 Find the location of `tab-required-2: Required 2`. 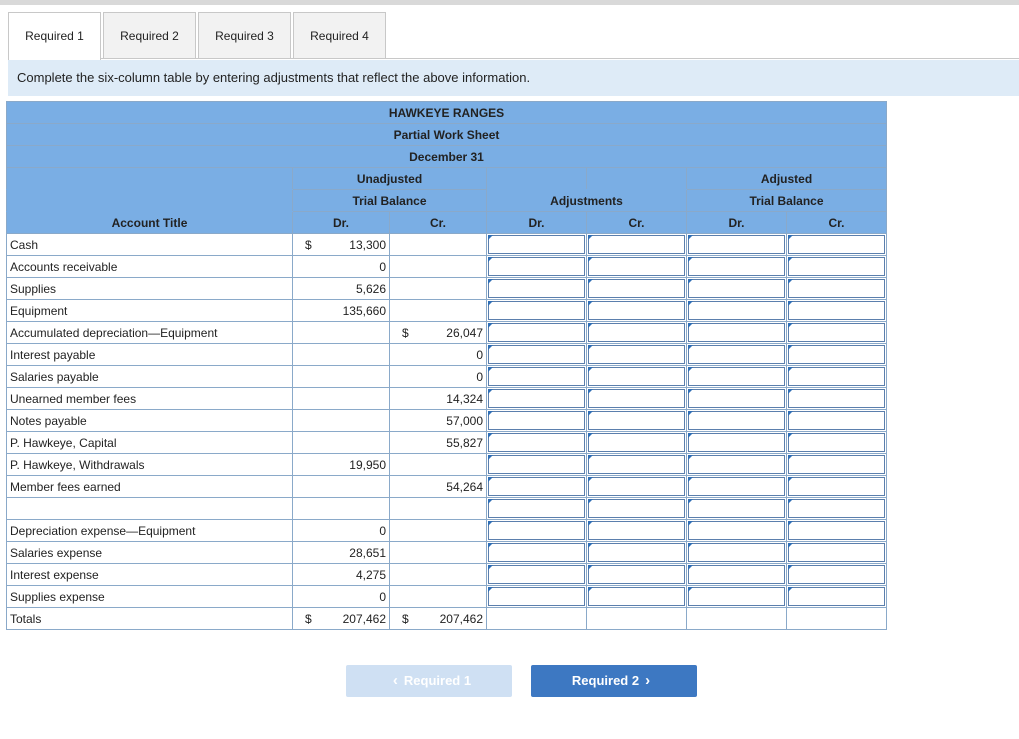

tab-required-2: Required 2 is located at coordinates (149, 35).